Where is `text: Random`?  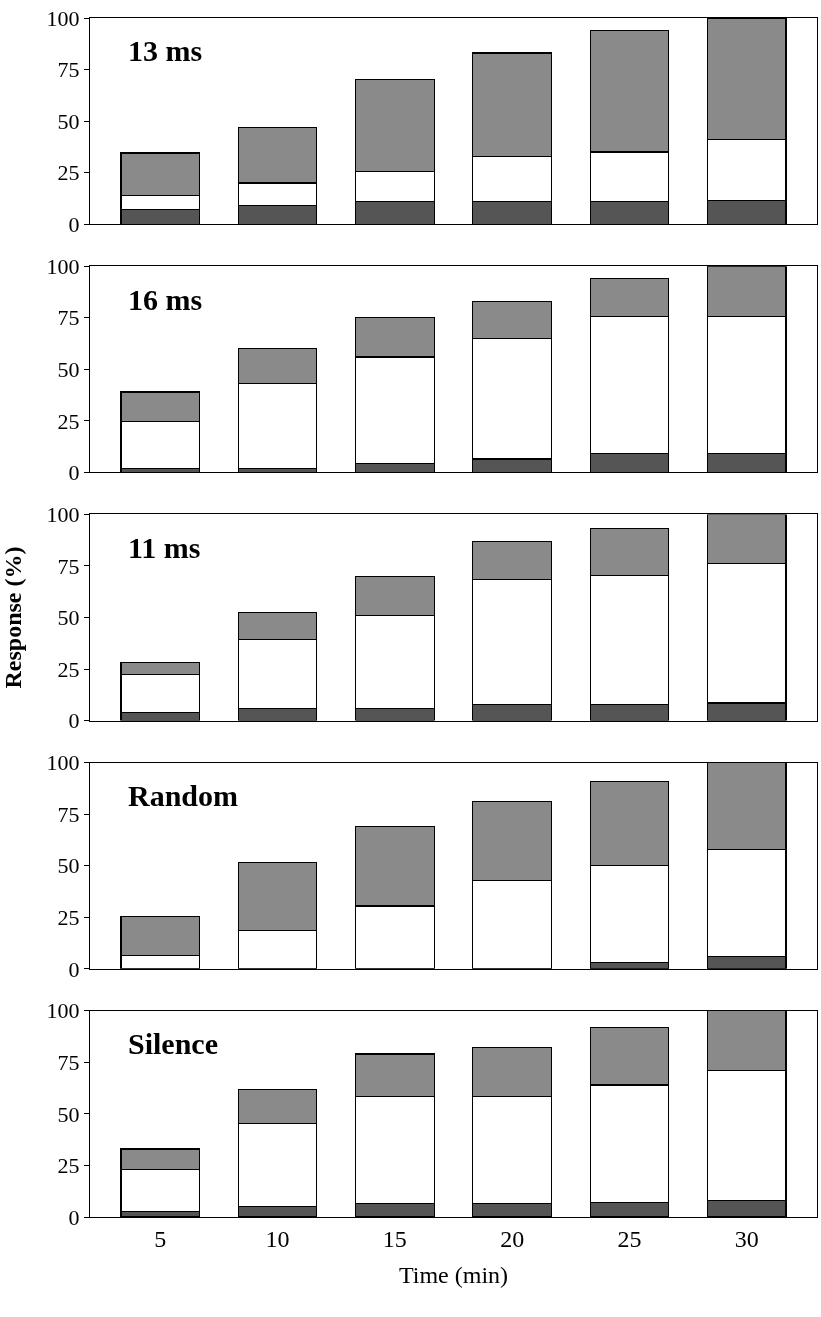 text: Random is located at coordinates (183, 795).